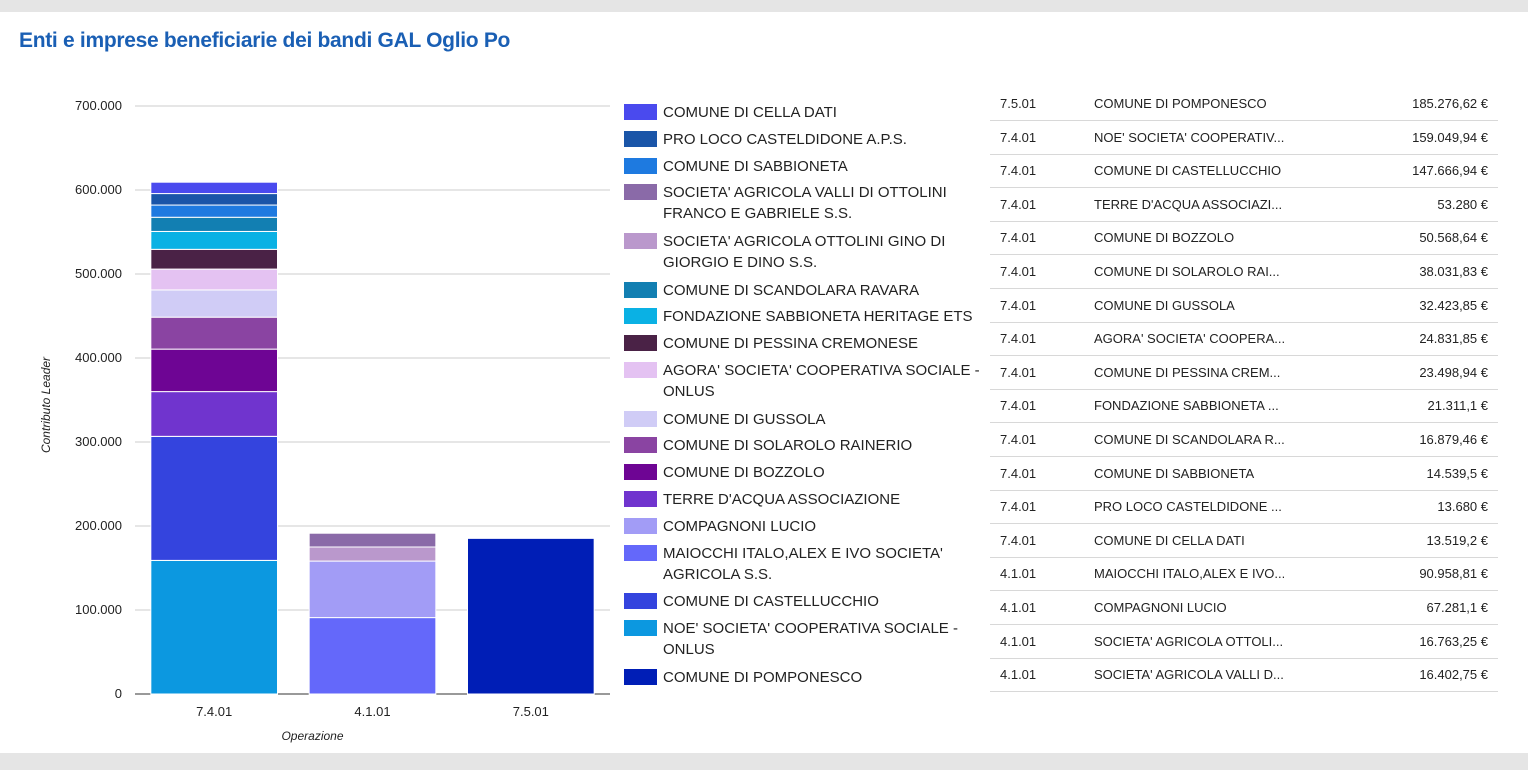 The height and width of the screenshot is (770, 1528). What do you see at coordinates (782, 499) in the screenshot?
I see `legend-label: TERRE D'ACQUA ASSOCIAZIONE` at bounding box center [782, 499].